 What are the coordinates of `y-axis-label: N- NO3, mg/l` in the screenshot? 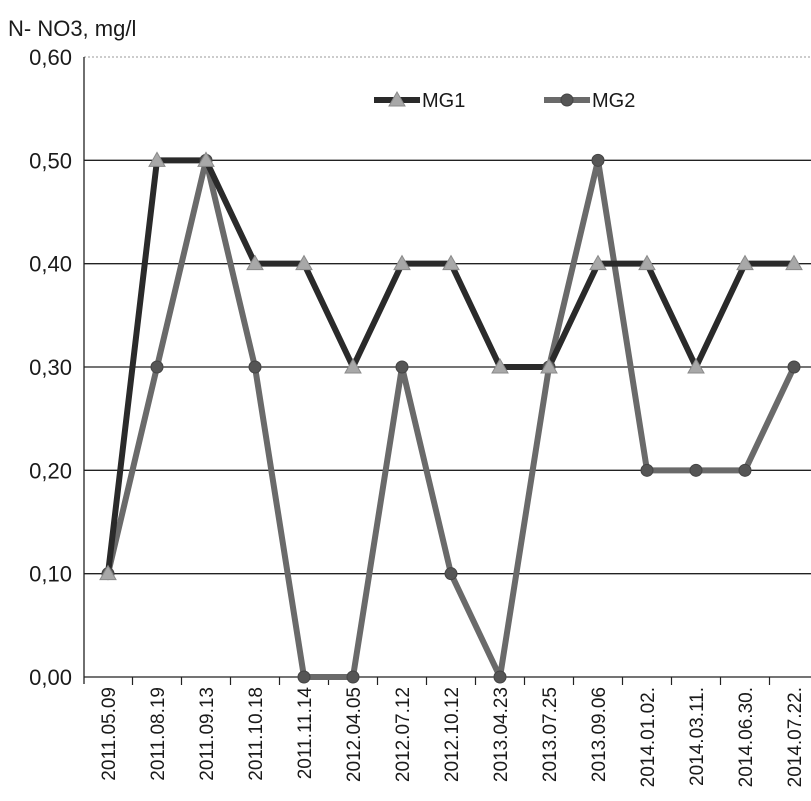 It's located at (72, 28).